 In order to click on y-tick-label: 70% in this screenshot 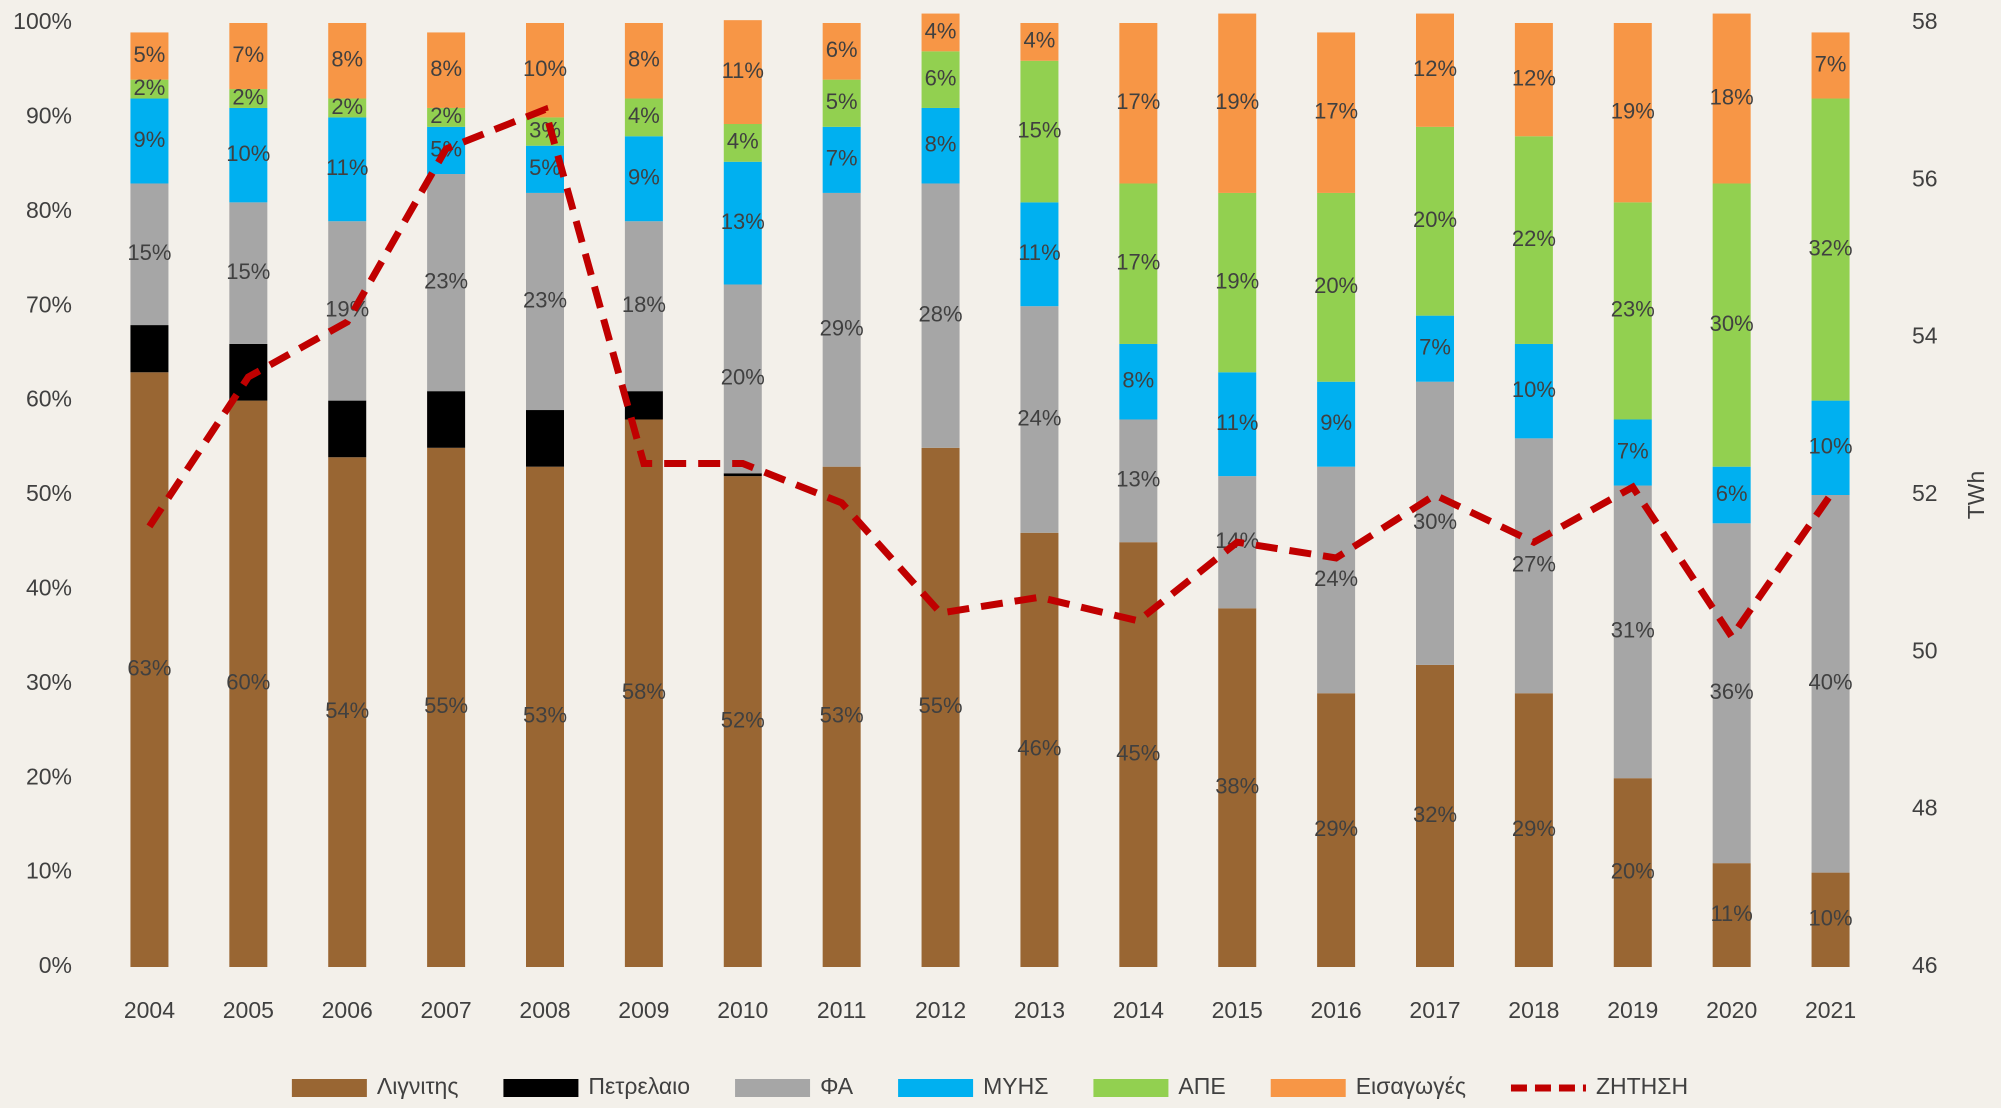, I will do `click(49, 304)`.